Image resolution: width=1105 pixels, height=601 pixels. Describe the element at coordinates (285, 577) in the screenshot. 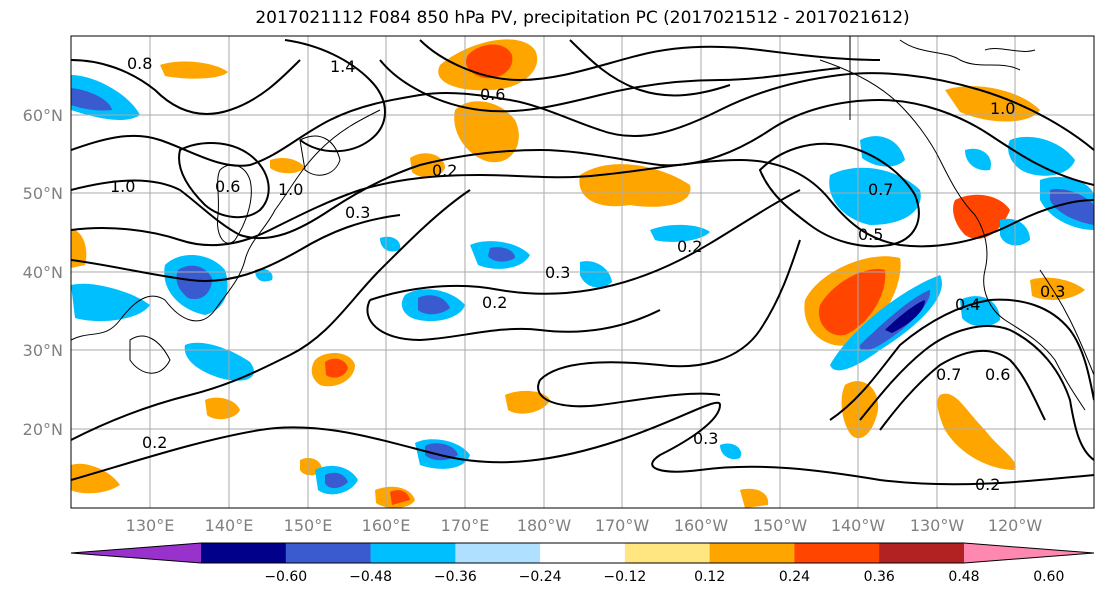

I see `colorbar-tick-label: −0.60` at that location.